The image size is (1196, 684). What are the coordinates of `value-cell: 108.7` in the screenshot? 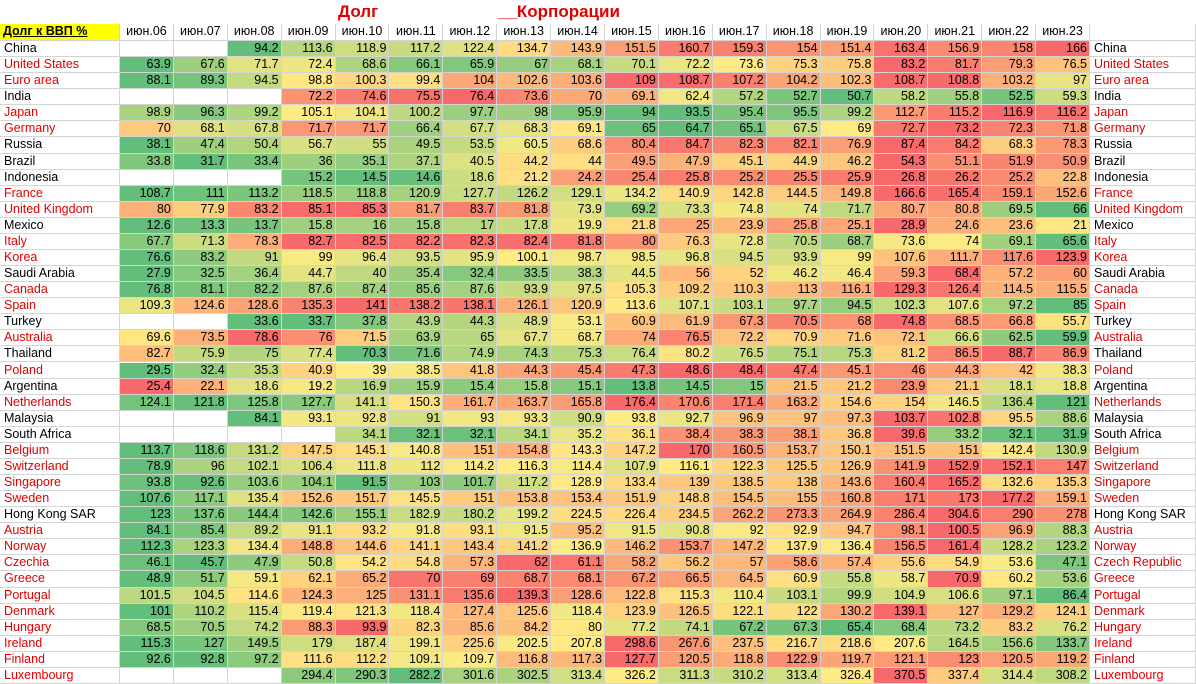 It's located at (147, 193).